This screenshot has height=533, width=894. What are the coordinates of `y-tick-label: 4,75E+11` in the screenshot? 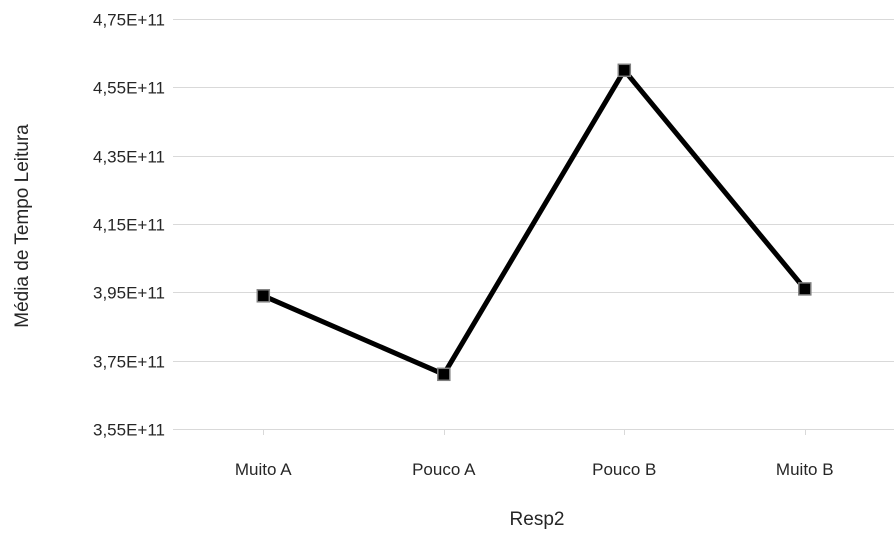 It's located at (129, 20).